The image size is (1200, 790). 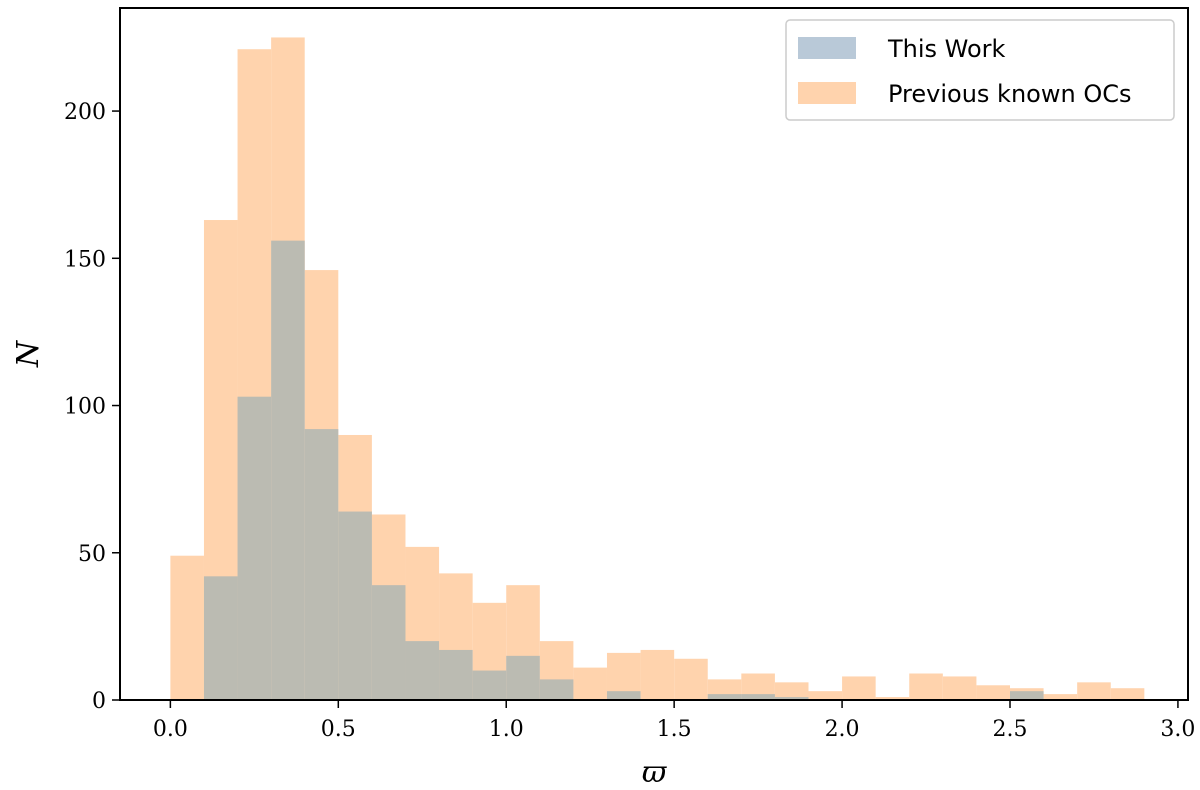 I want to click on x-axis-label: ϖ, so click(x=655, y=772).